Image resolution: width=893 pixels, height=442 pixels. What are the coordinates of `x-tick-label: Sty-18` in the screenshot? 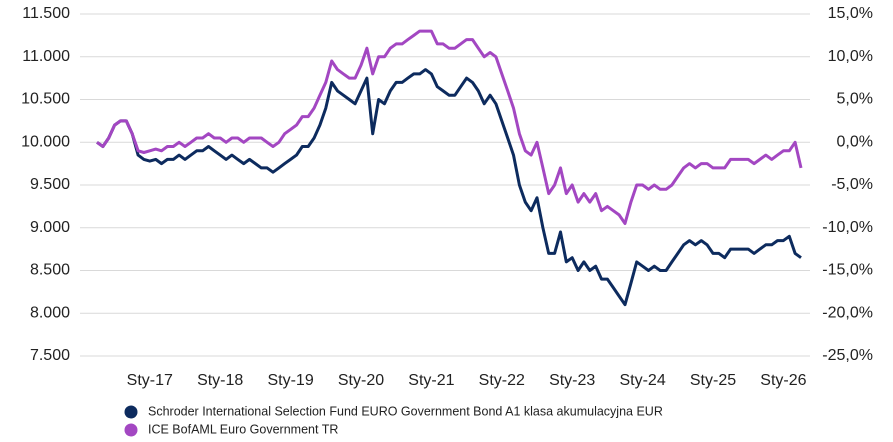 It's located at (220, 380).